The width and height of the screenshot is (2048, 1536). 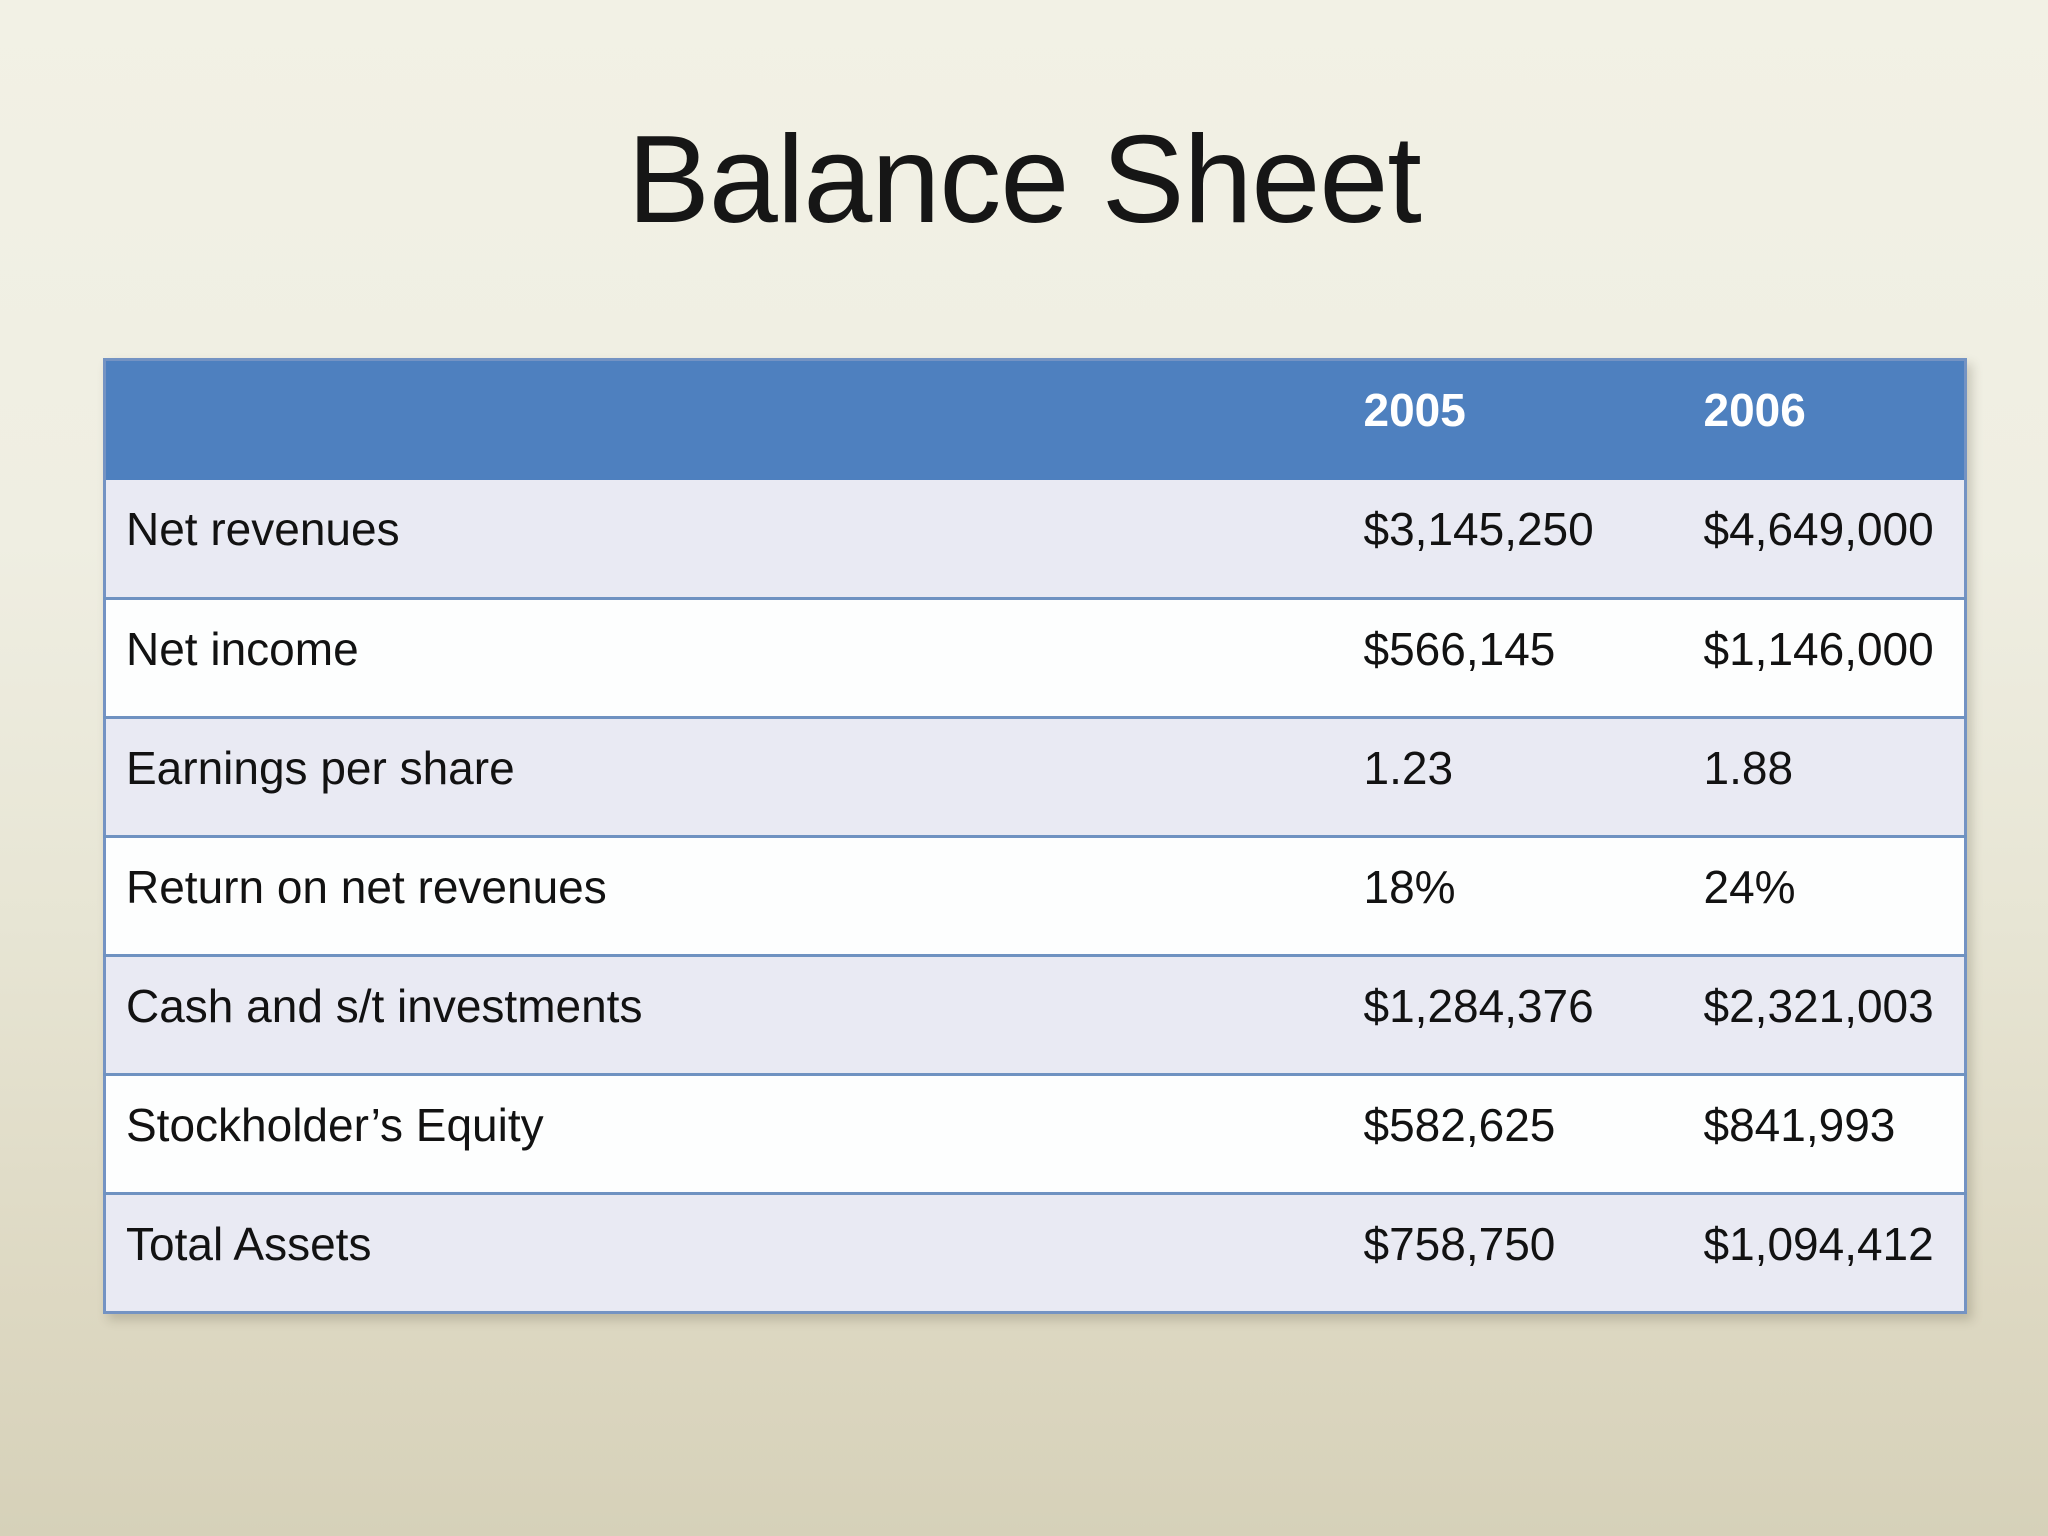 I want to click on table-row: Total Assets $758,750 $1,094,412, so click(x=1035, y=1253).